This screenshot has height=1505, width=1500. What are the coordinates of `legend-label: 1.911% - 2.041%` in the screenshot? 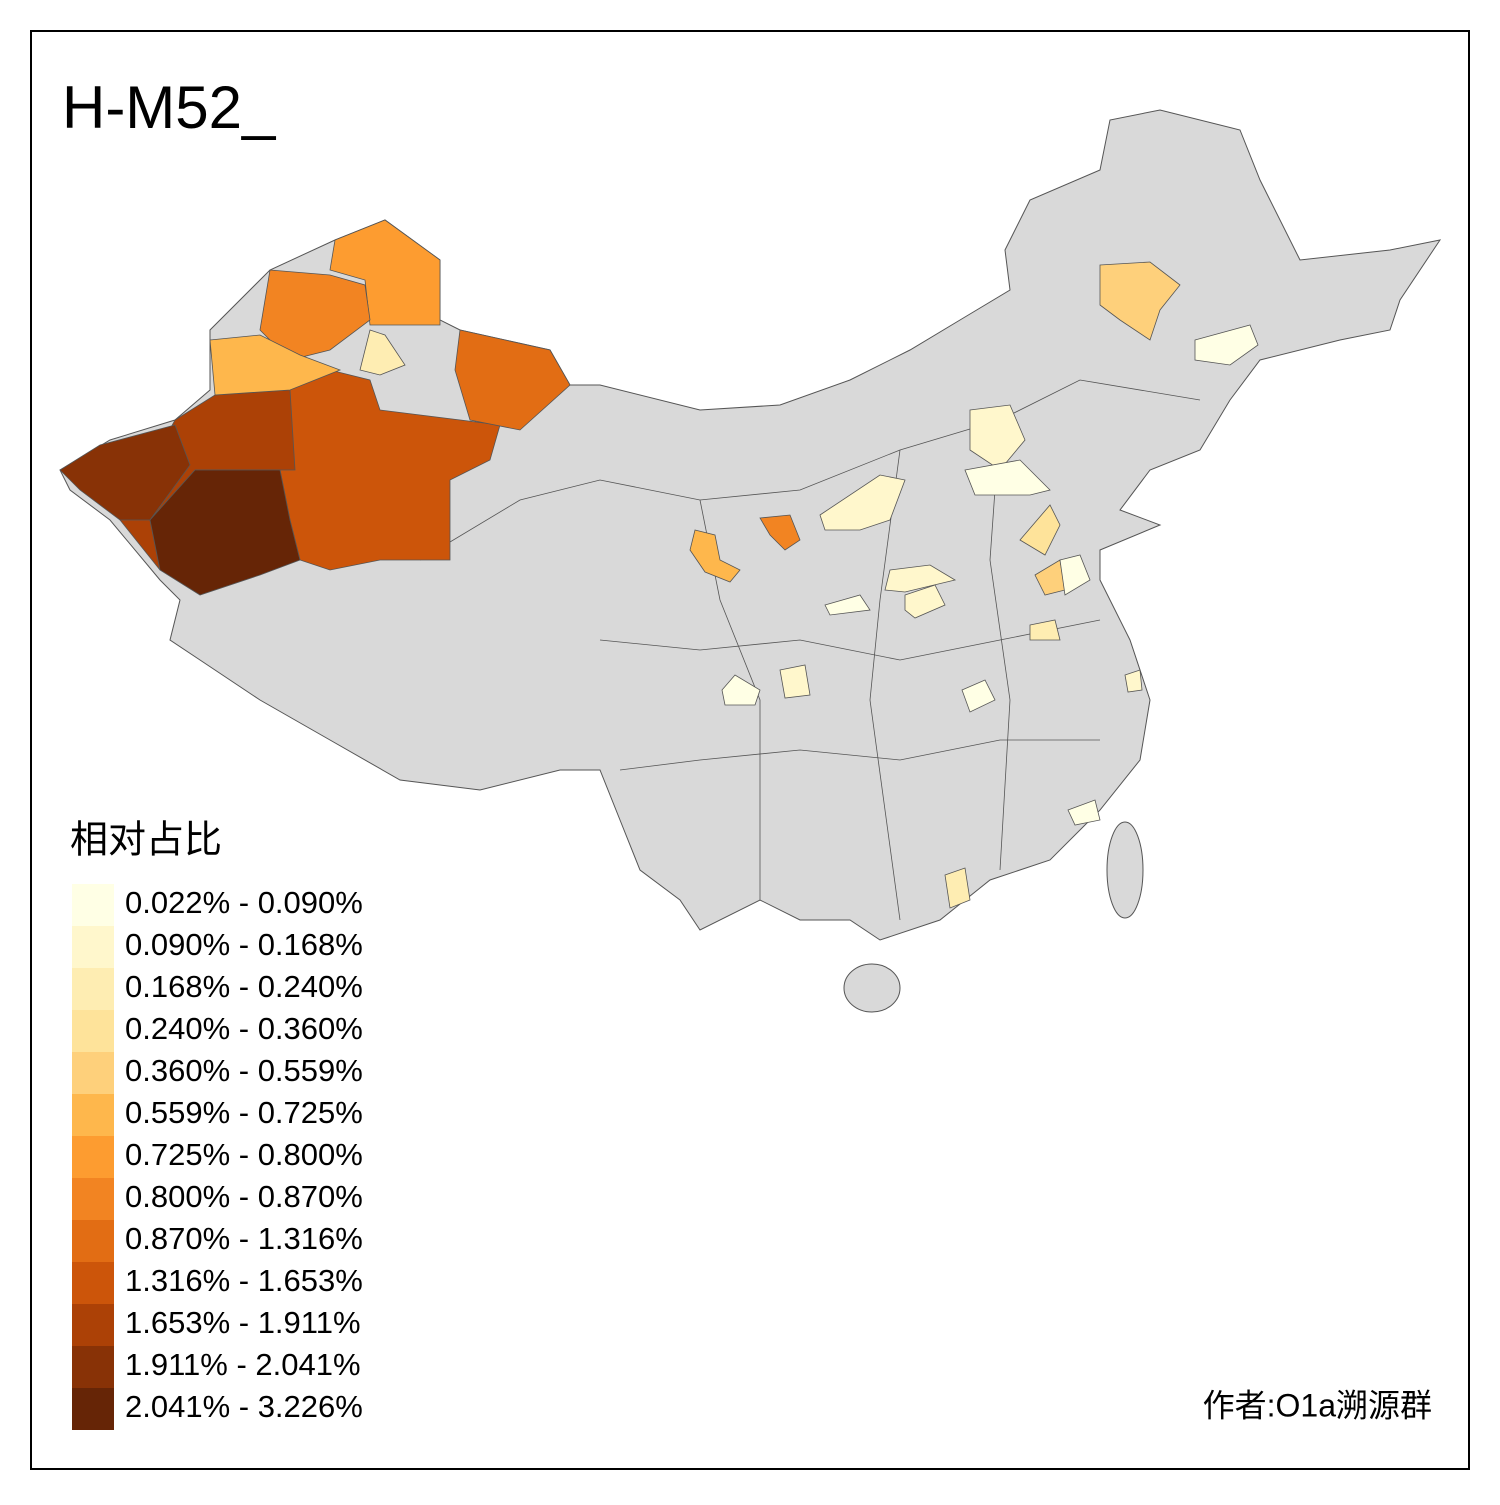 It's located at (243, 1364).